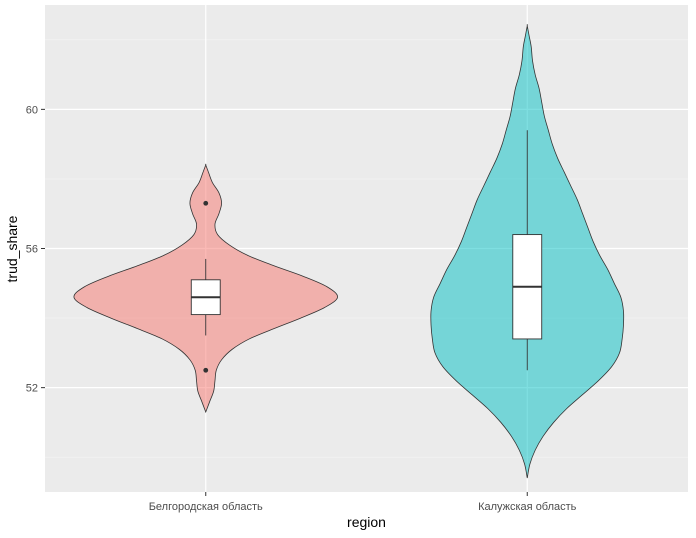  I want to click on y-tick-label: 56, so click(32, 250).